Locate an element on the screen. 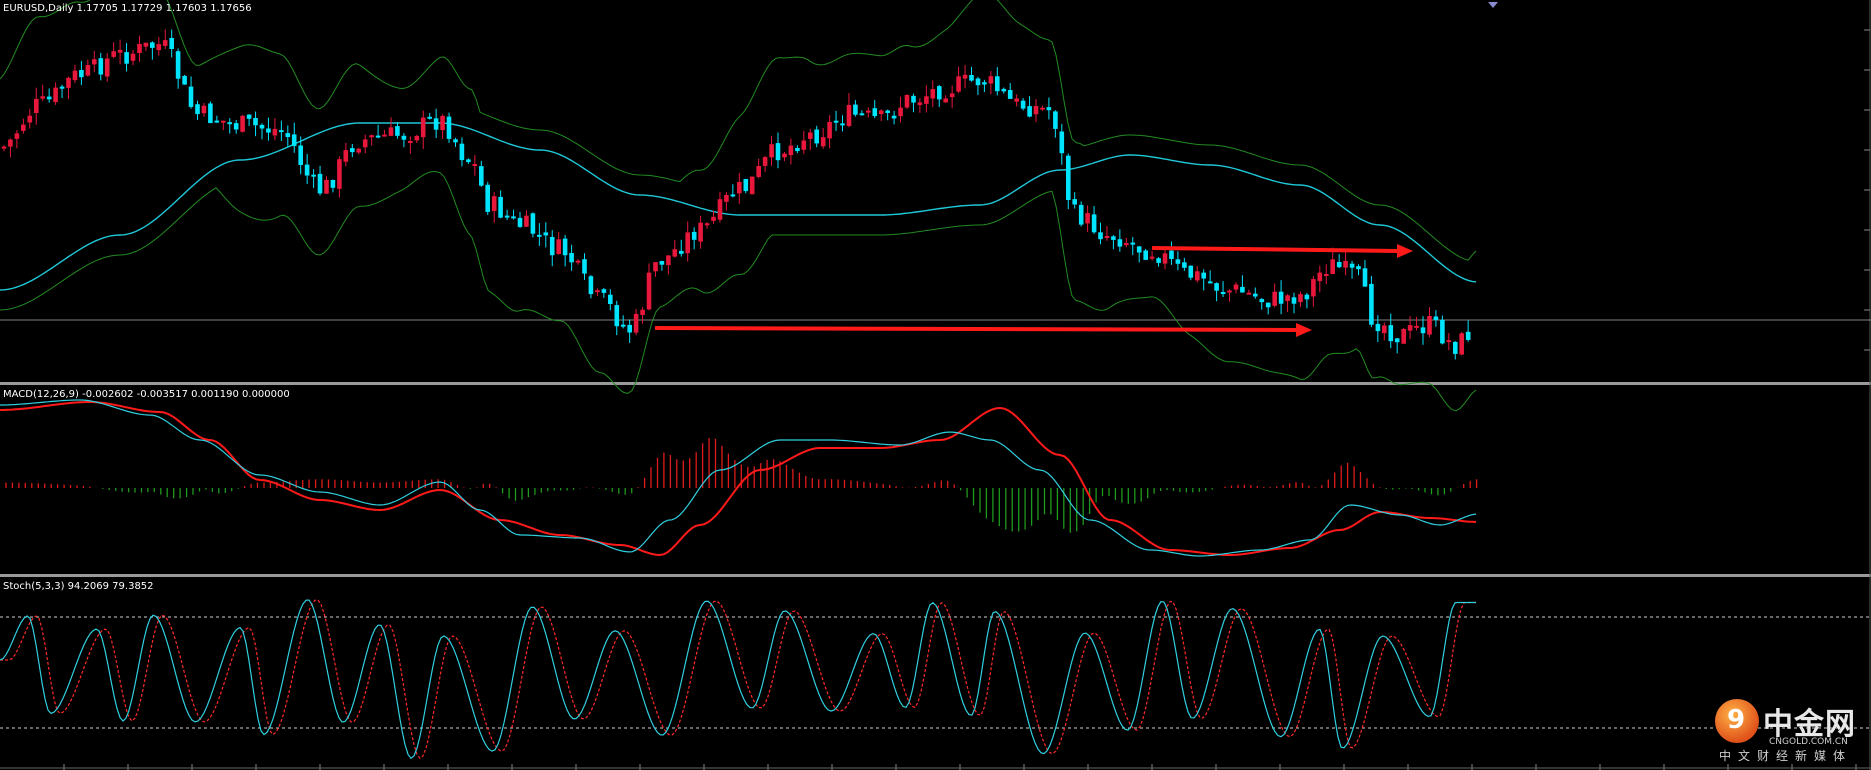 This screenshot has height=770, width=1871. resistance-arrow-shaft is located at coordinates (1276, 249).